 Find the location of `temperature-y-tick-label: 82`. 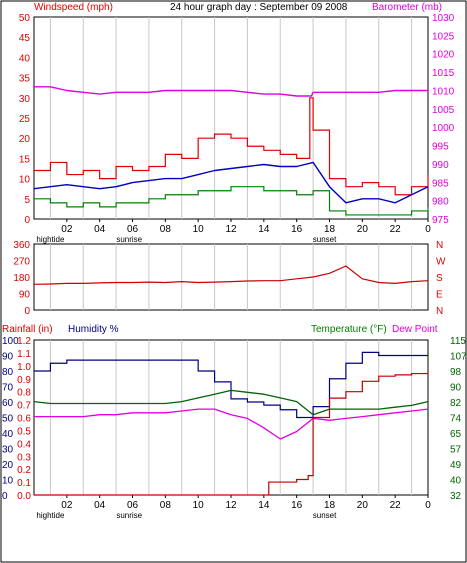

temperature-y-tick-label: 82 is located at coordinates (456, 403).